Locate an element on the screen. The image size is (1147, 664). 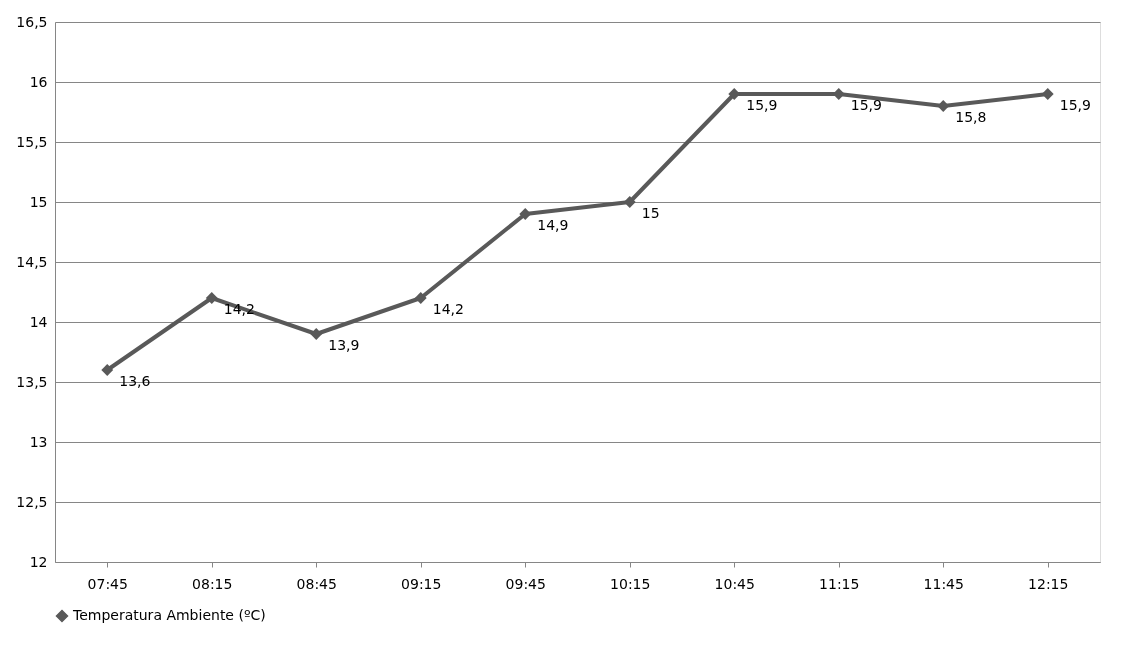
data-label: 13,6 is located at coordinates (135, 381).